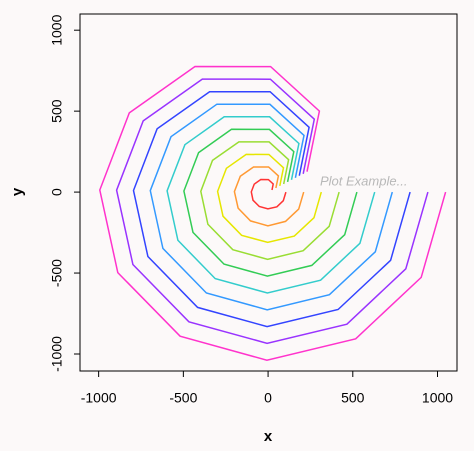  What do you see at coordinates (57, 111) in the screenshot?
I see `y-tick-label: 500` at bounding box center [57, 111].